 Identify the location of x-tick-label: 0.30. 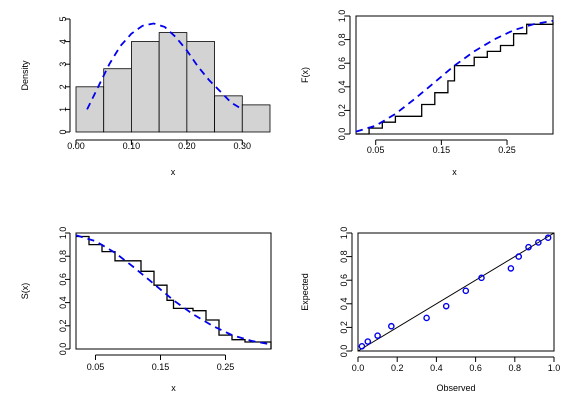
(243, 146).